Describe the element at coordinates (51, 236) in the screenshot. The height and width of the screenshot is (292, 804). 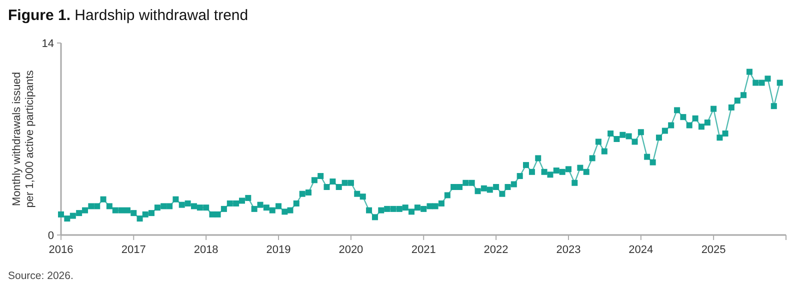
I see `y-tick-label: 0` at that location.